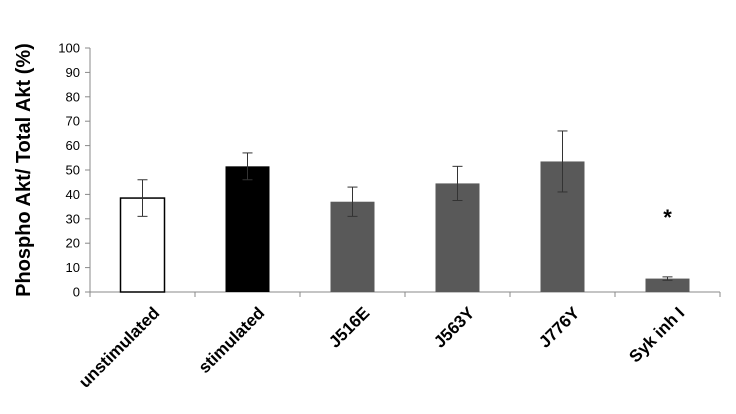 The image size is (736, 414). I want to click on annotations: *, so click(667, 217).